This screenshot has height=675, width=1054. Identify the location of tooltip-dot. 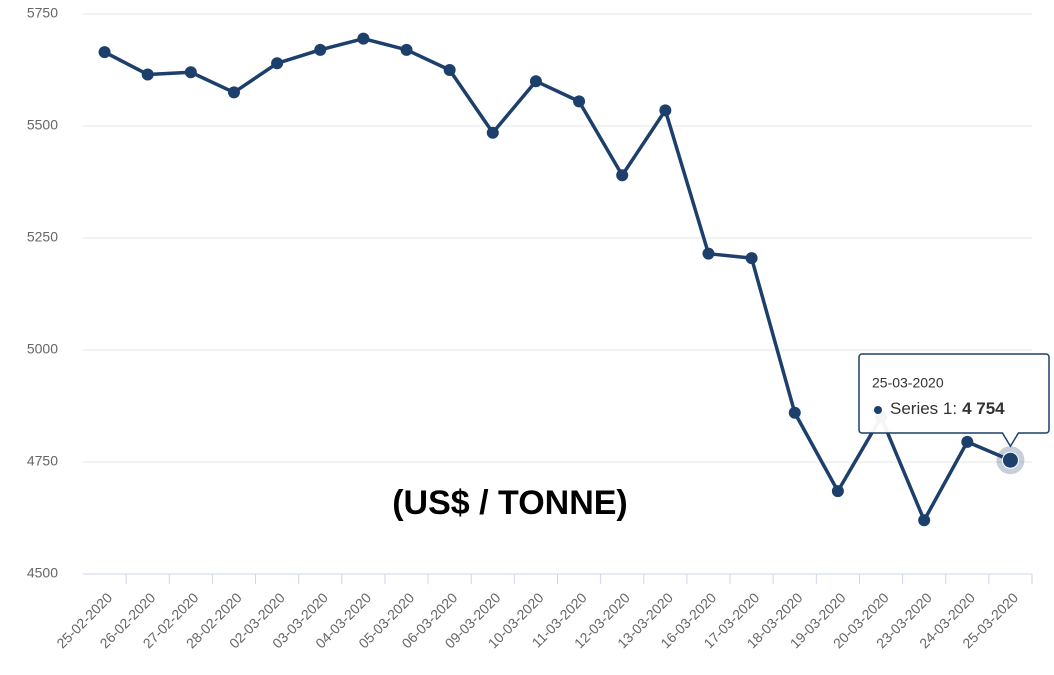
(878, 410).